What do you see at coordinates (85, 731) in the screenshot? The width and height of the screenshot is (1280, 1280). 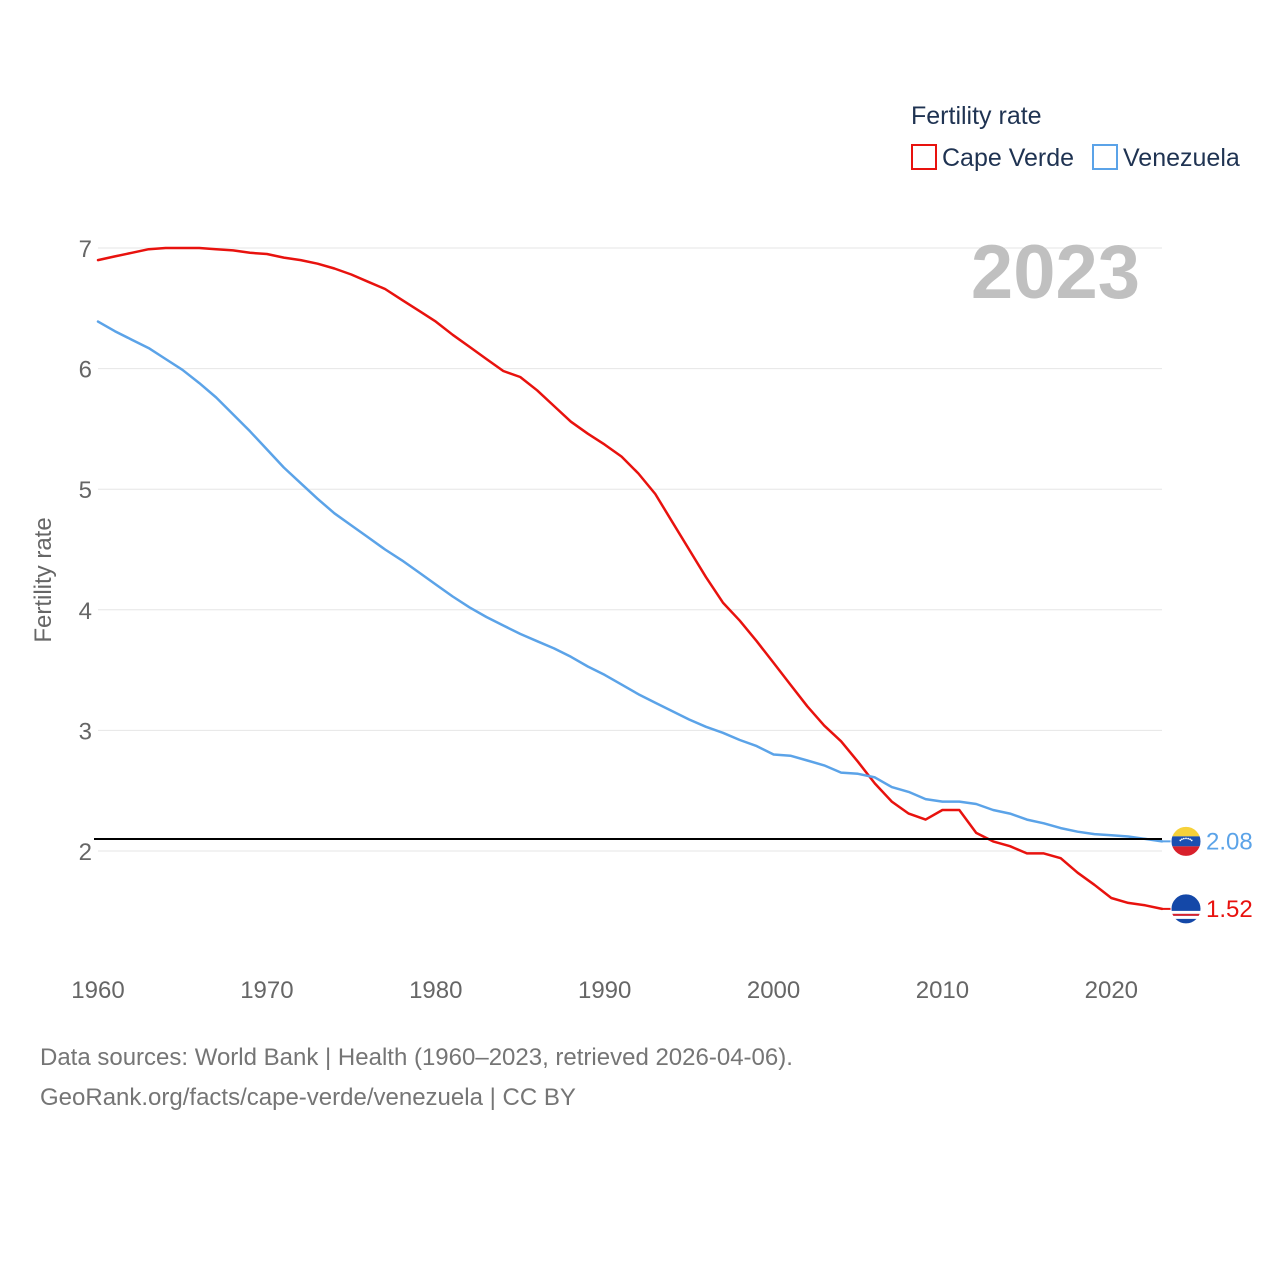 I see `y-tick-label: 3` at bounding box center [85, 731].